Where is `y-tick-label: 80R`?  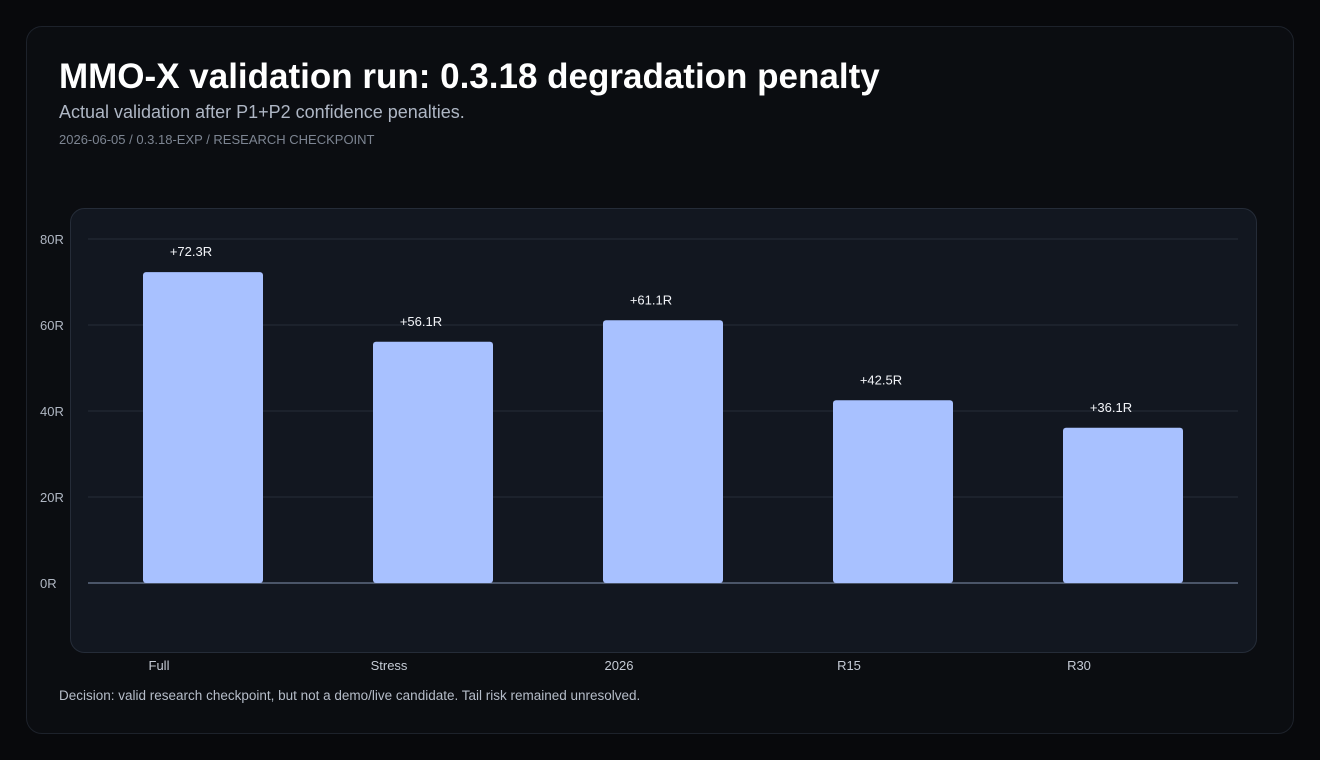
y-tick-label: 80R is located at coordinates (52, 239).